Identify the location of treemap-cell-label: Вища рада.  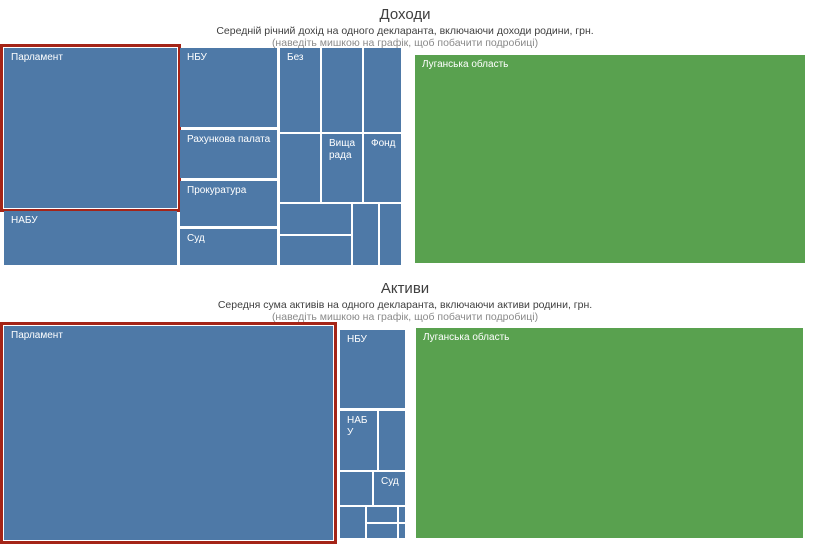
(342, 149).